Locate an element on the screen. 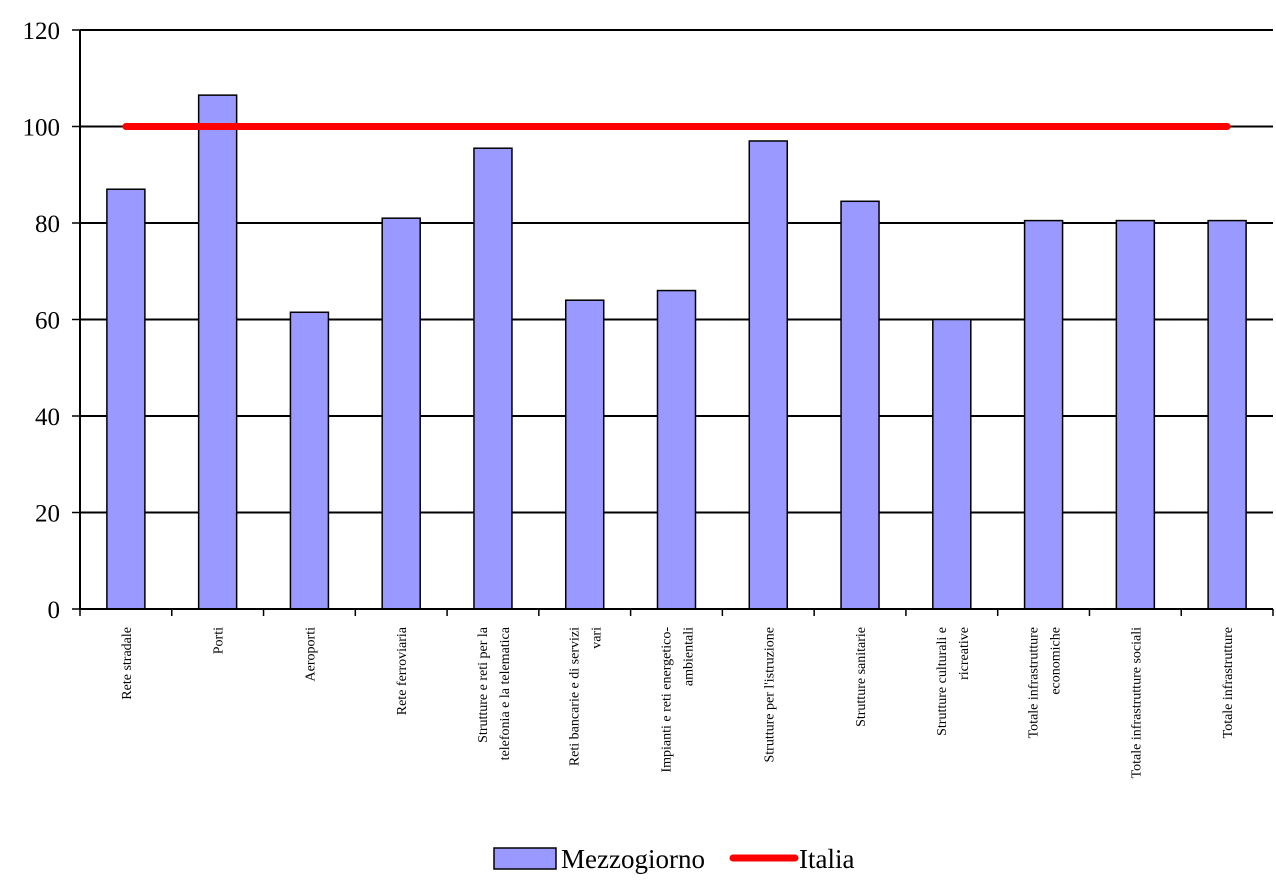 Image resolution: width=1276 pixels, height=885 pixels. legend-label-mezzogiorno: Mezzogiorno is located at coordinates (633, 859).